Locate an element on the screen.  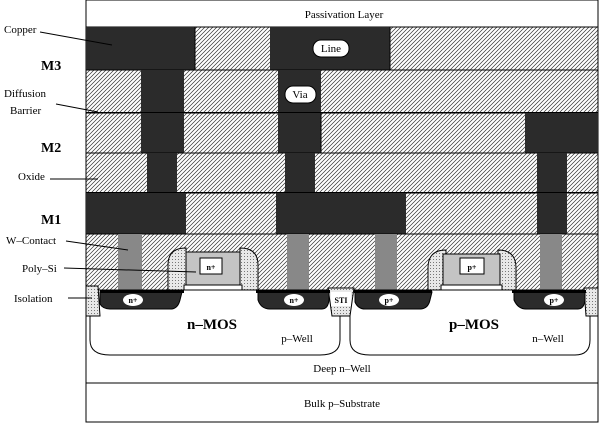
isolation-label: Isolation is located at coordinates (33, 299).